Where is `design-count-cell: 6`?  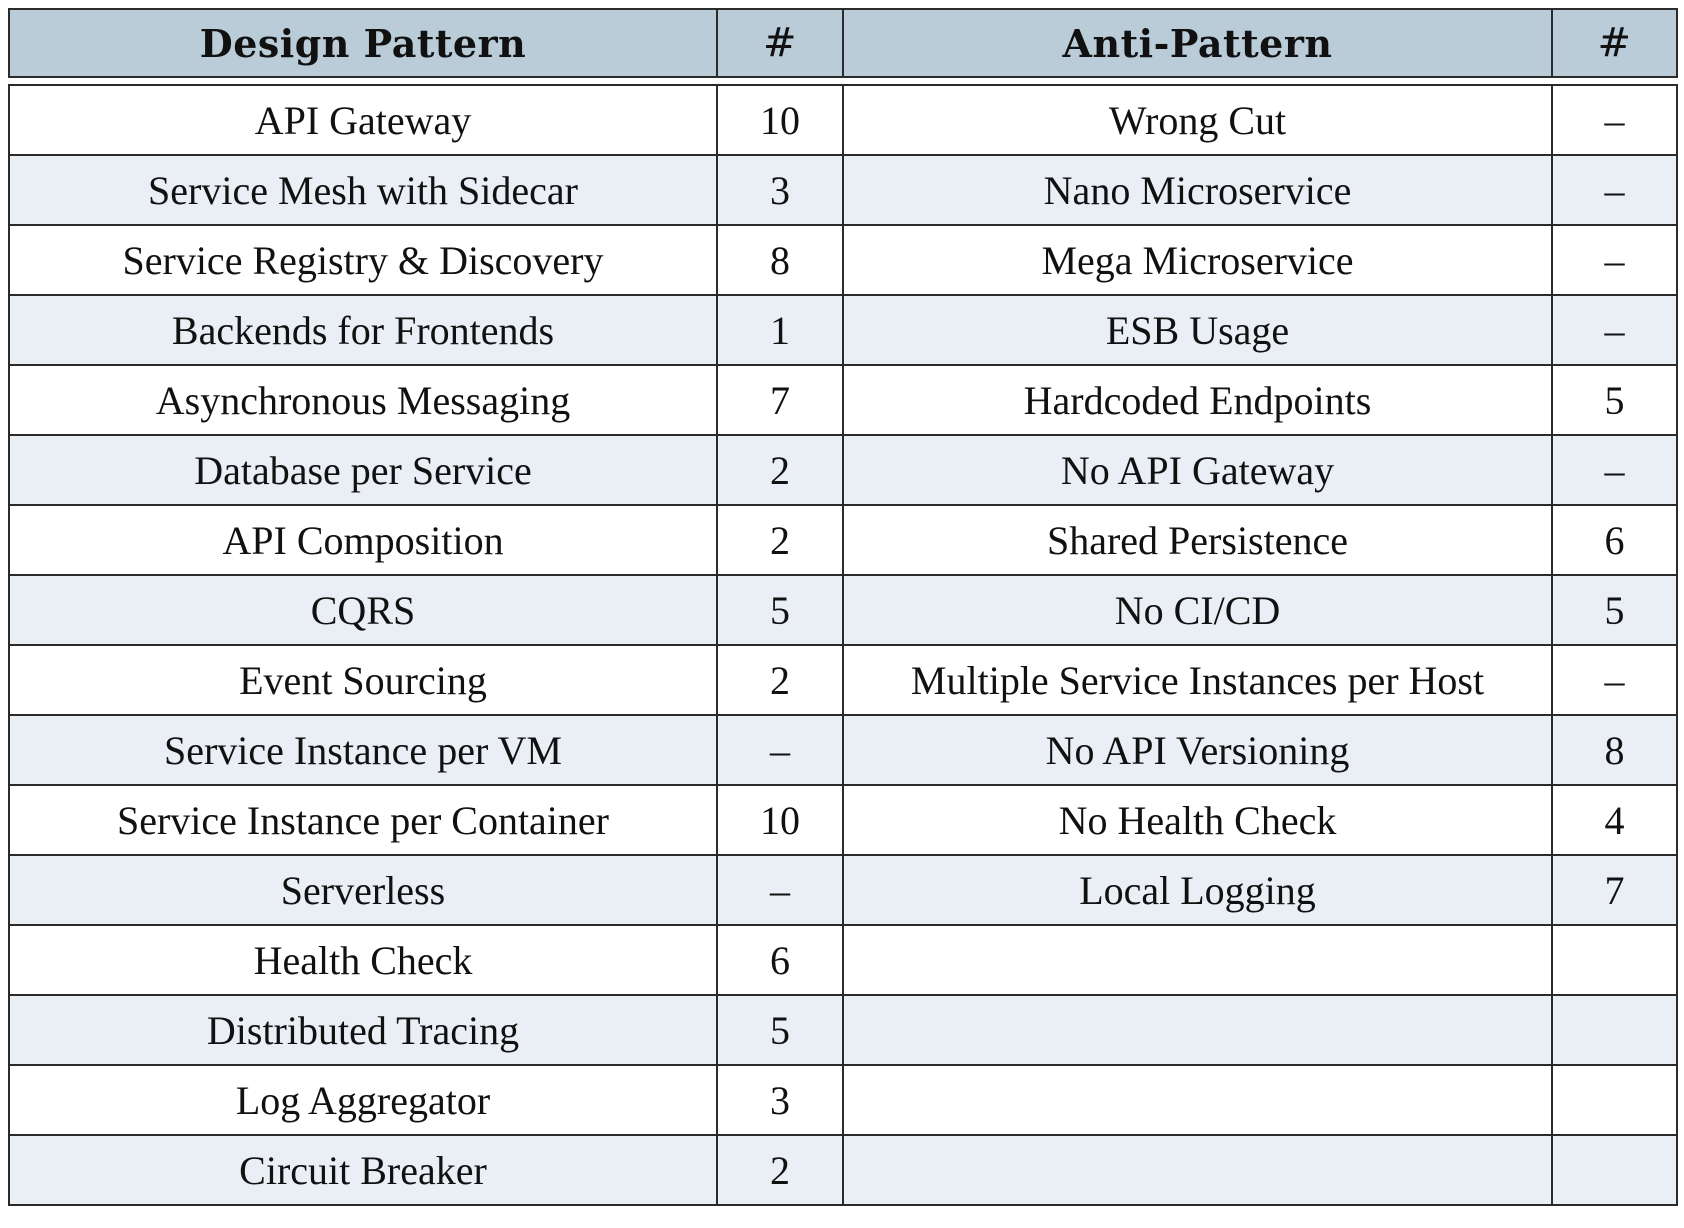
design-count-cell: 6 is located at coordinates (780, 960).